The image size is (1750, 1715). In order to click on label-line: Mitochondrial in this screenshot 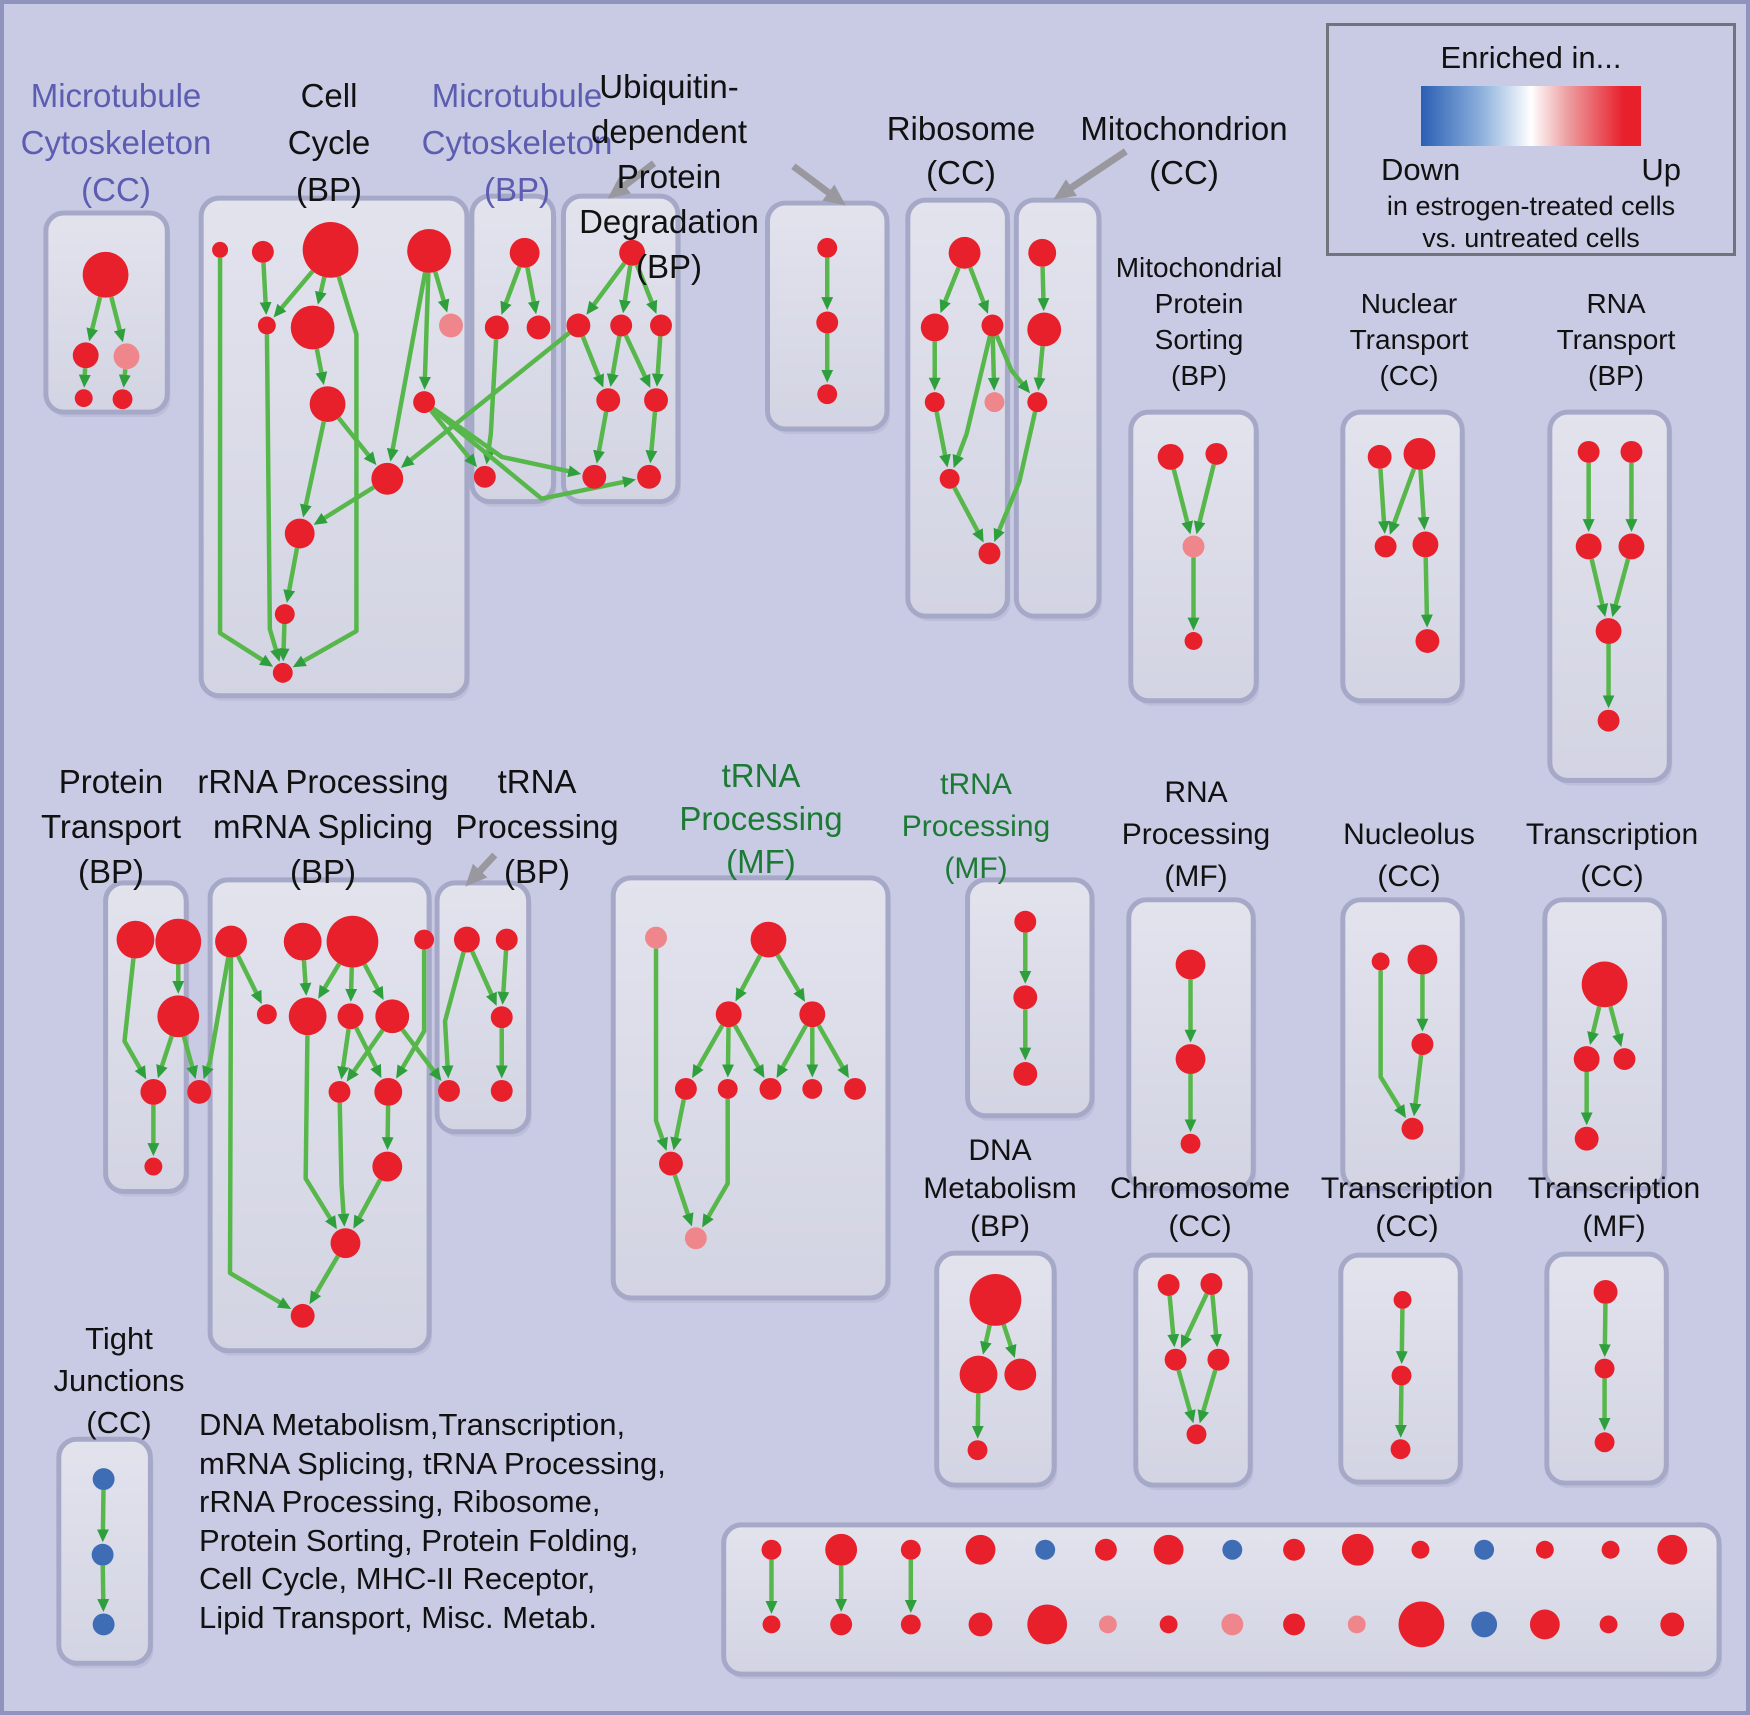, I will do `click(1199, 267)`.